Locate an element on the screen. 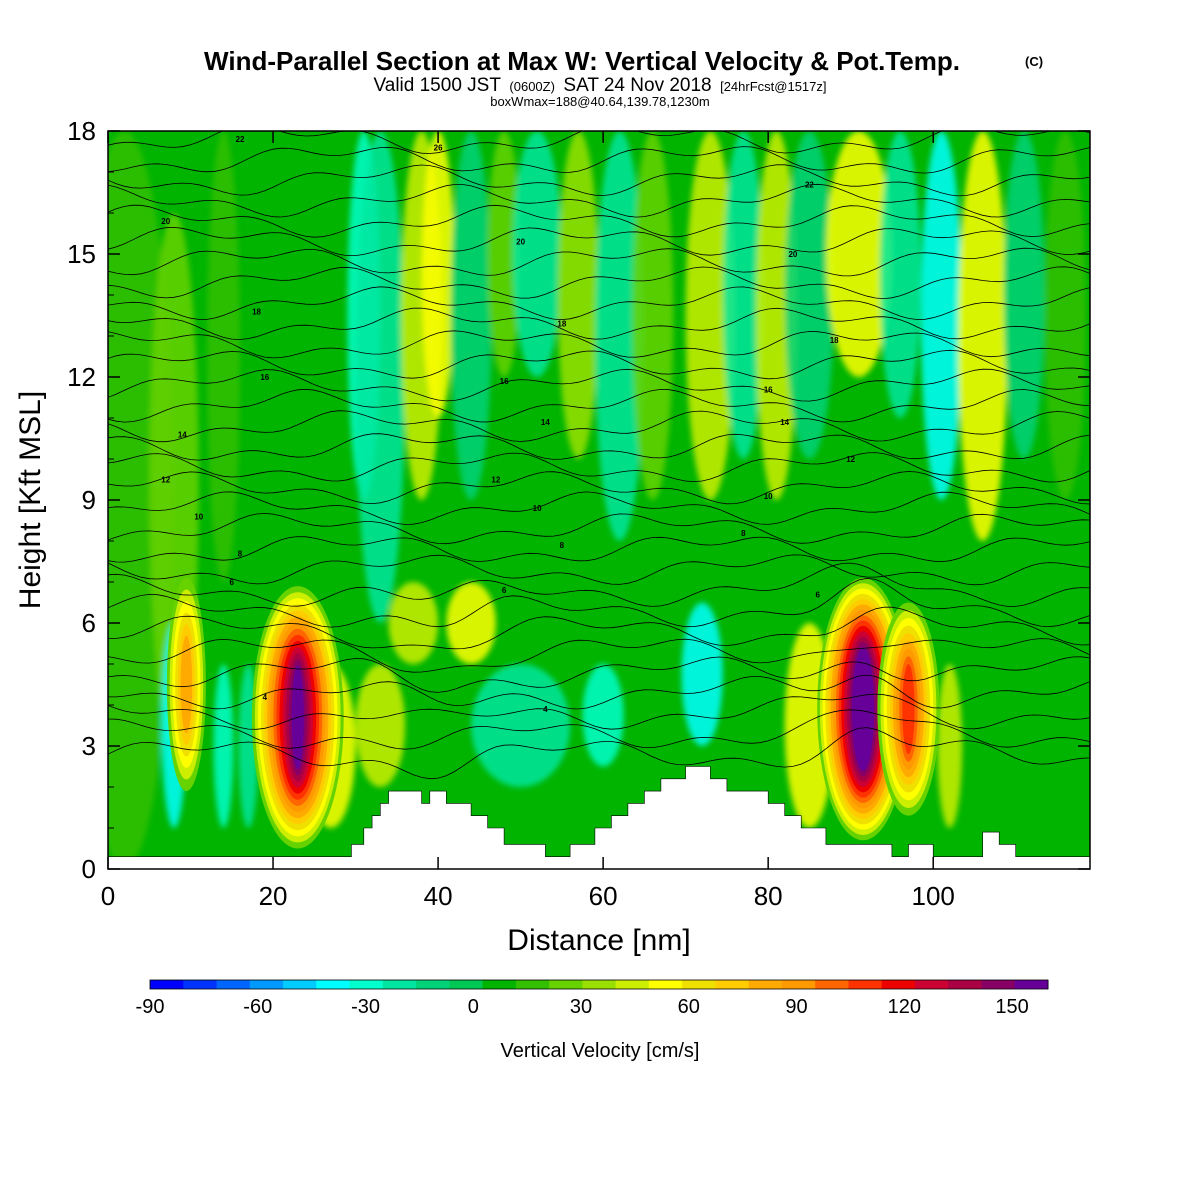  colorbar-frame is located at coordinates (599, 984).